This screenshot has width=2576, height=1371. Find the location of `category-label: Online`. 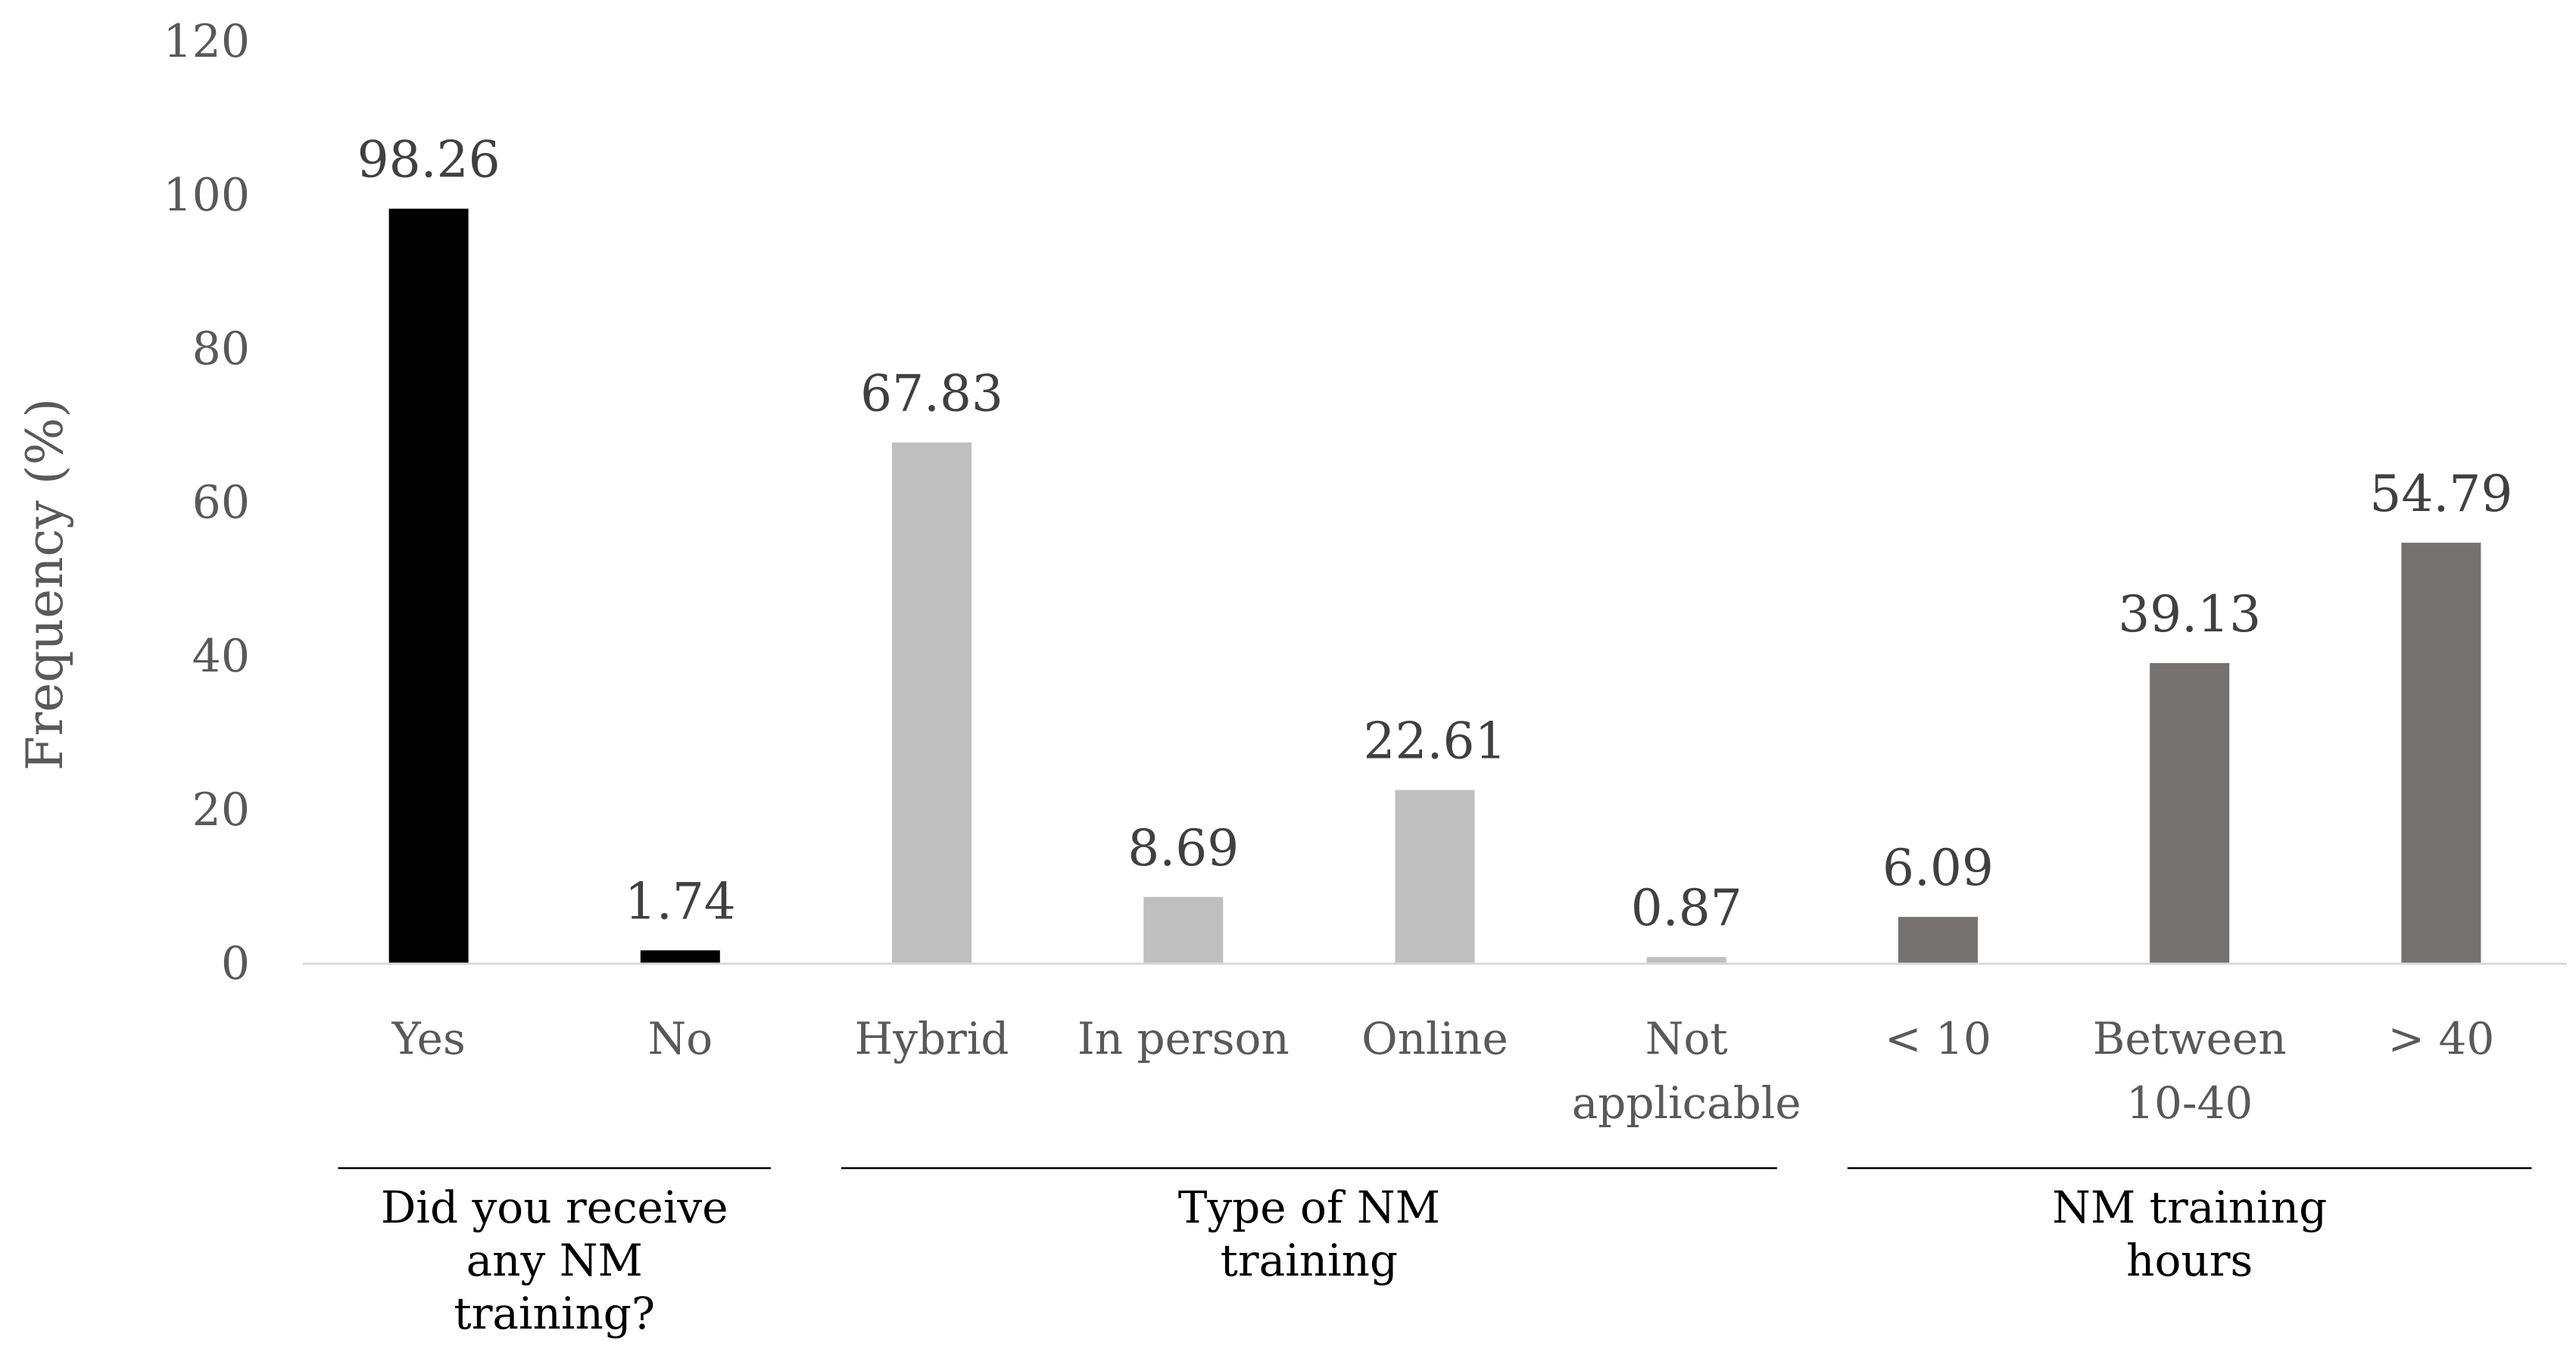

category-label: Online is located at coordinates (1434, 1038).